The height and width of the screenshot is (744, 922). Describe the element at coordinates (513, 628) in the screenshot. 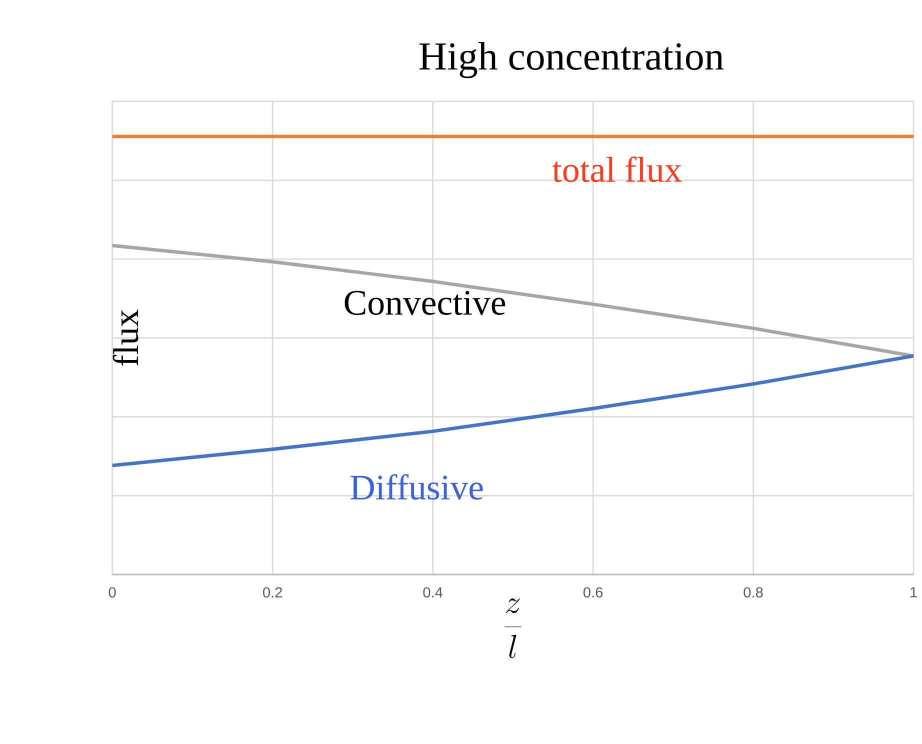

I see `x-axis-title: $\frac{z}{l}$` at that location.